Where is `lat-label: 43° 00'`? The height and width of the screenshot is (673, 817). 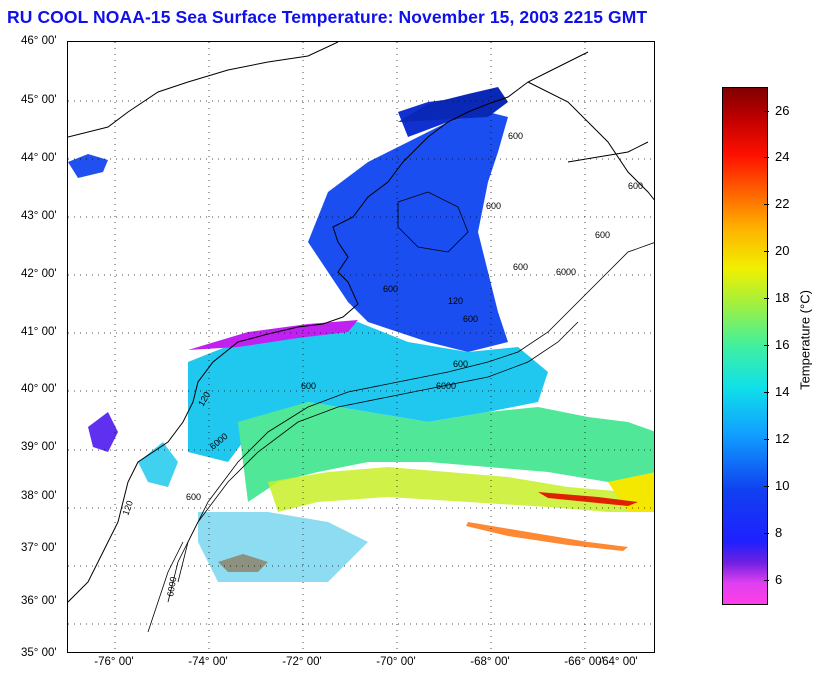
lat-label: 43° 00' is located at coordinates (39, 216).